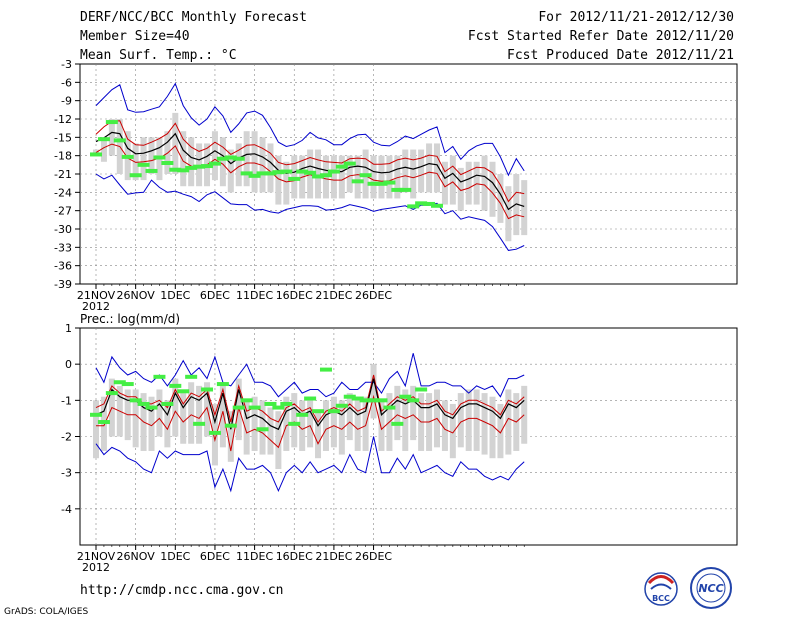 The image size is (800, 618). I want to click on x-tick-label: 11DEC, so click(254, 295).